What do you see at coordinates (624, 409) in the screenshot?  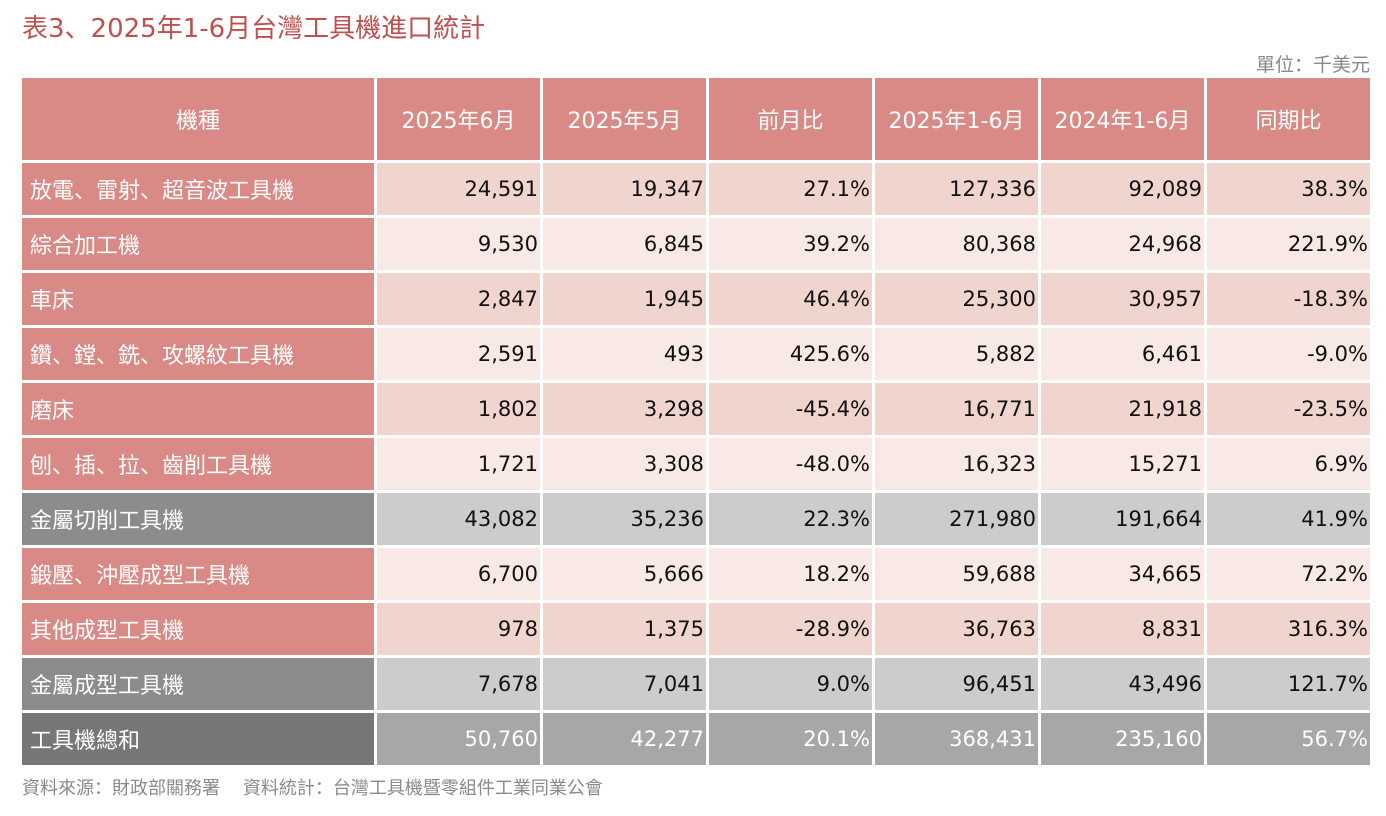 I see `value-cell: 3,298` at bounding box center [624, 409].